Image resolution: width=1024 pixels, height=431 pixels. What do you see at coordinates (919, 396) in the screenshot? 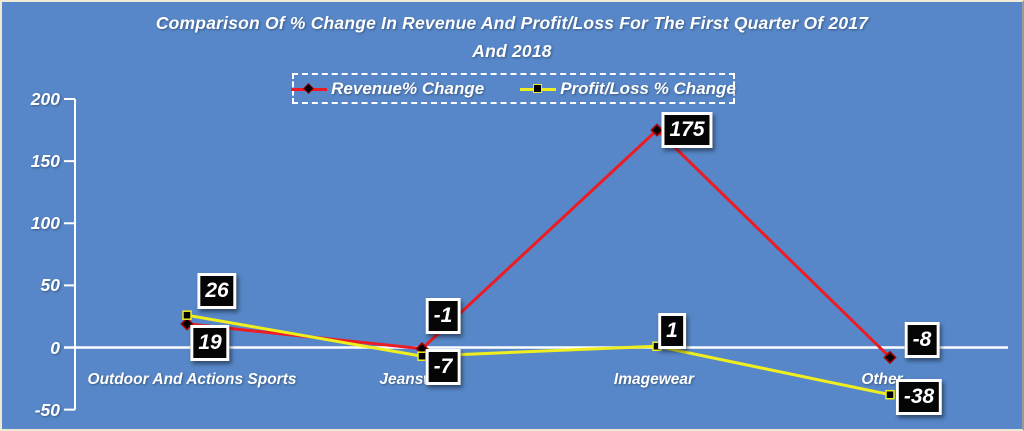
I see `data-label-profit-4: -38` at bounding box center [919, 396].